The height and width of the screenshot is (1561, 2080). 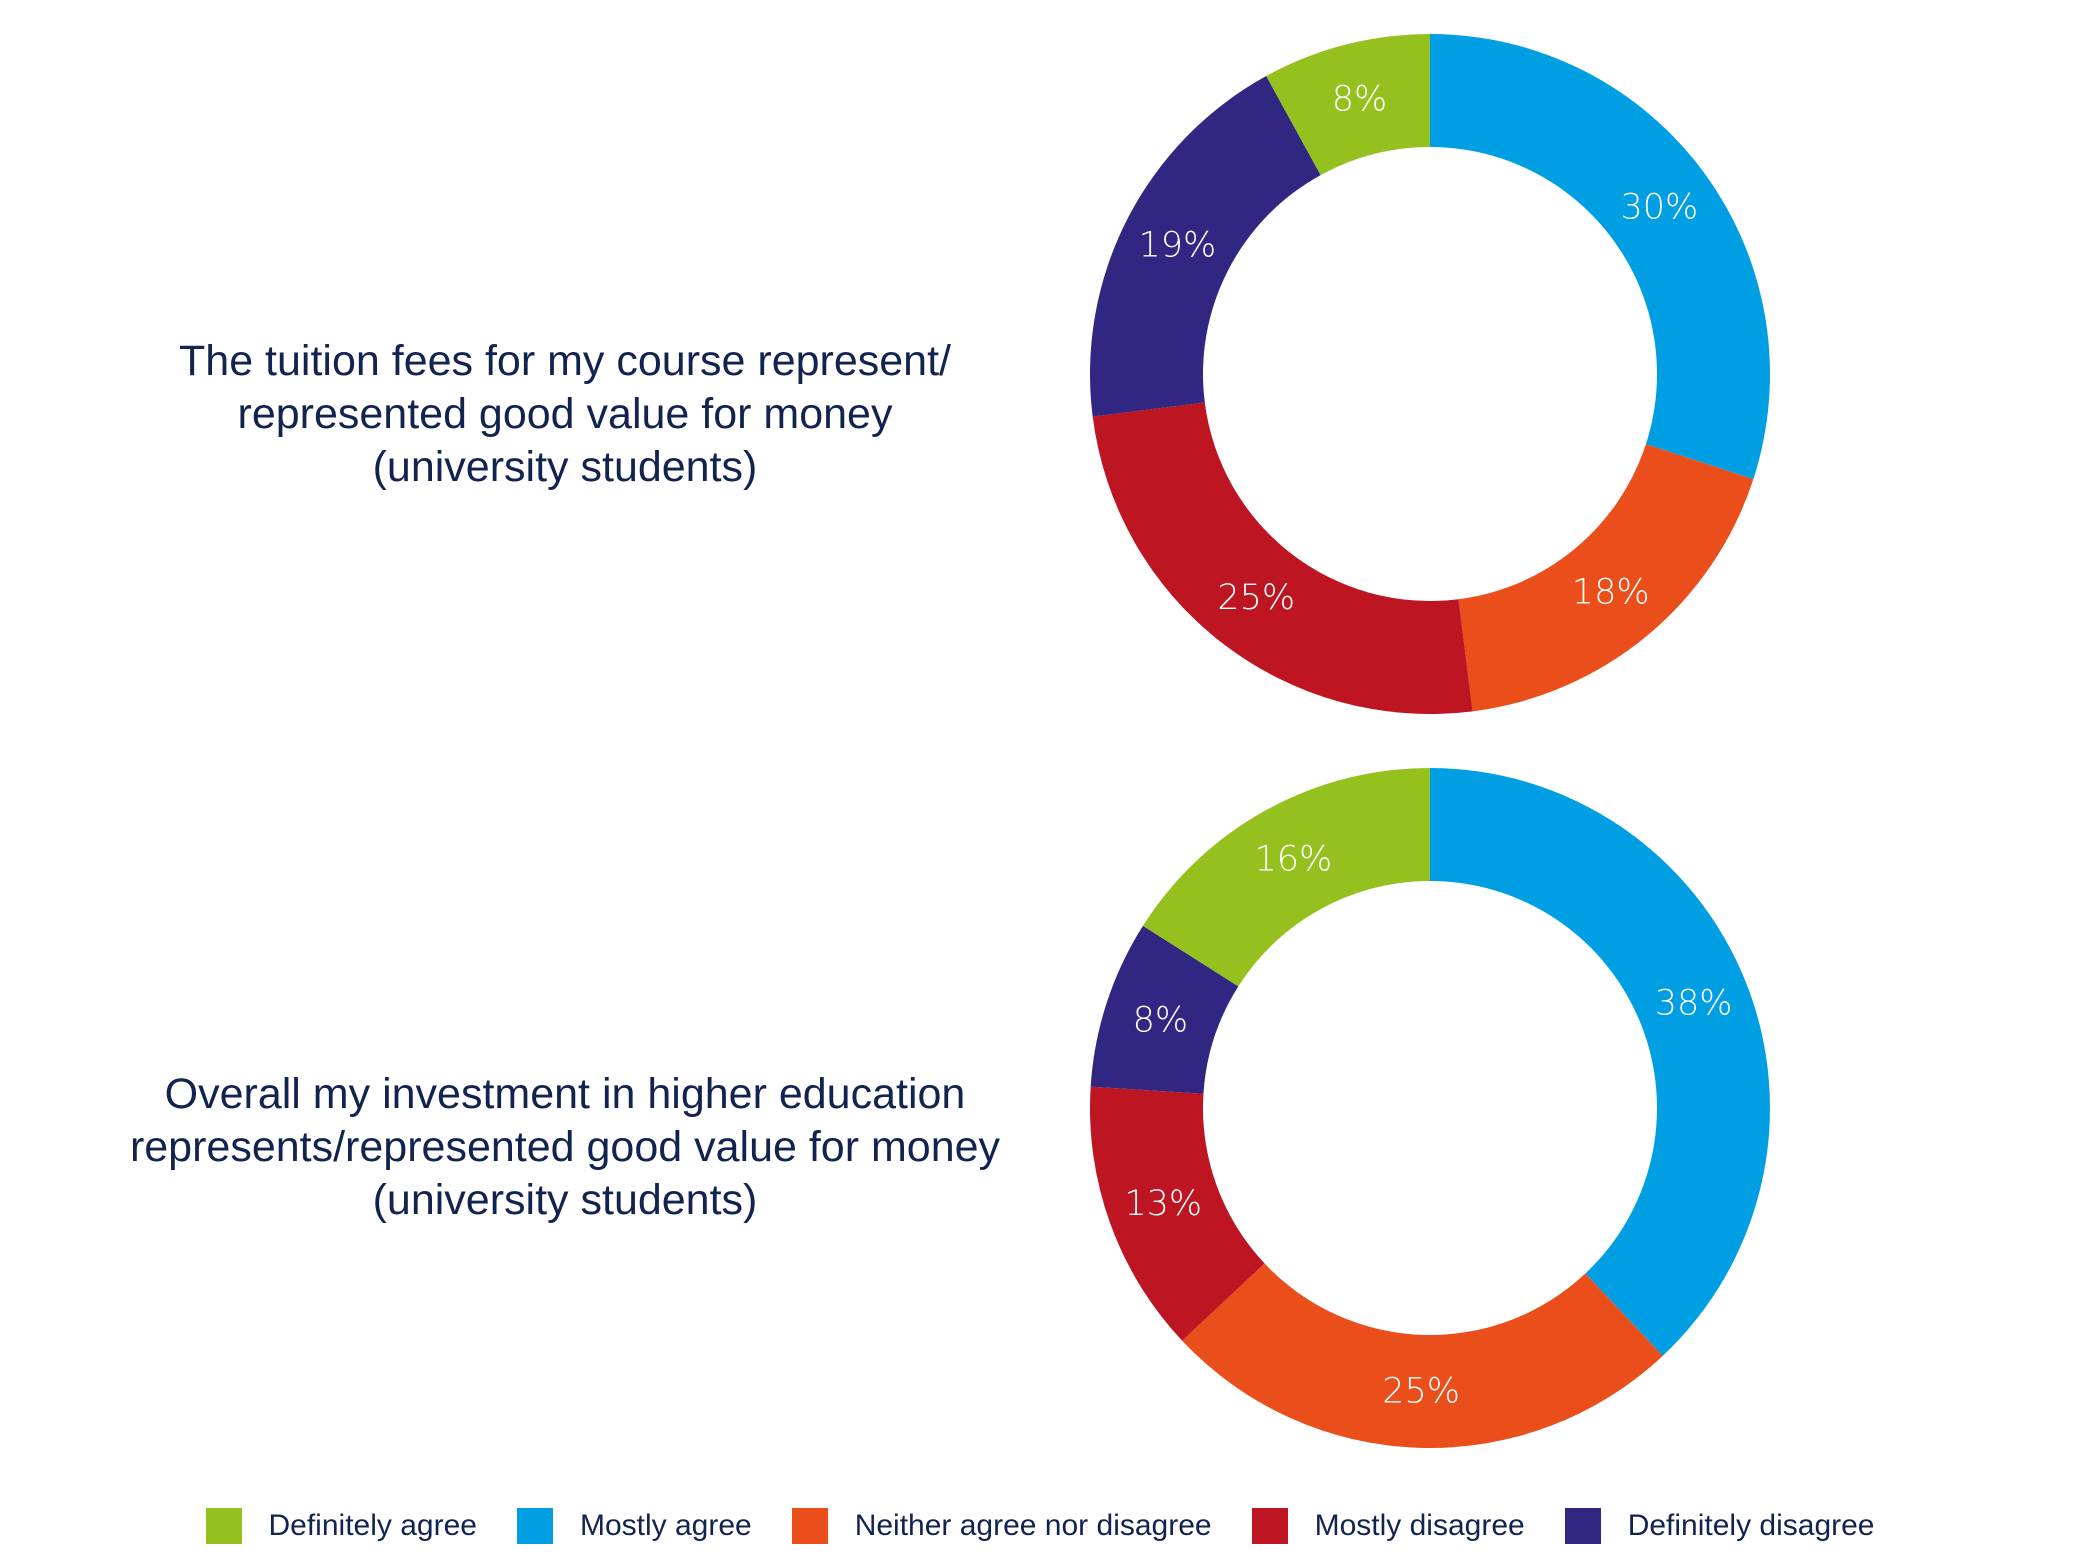 What do you see at coordinates (1163, 1204) in the screenshot?
I see `slice-label-mostly-disagree: 13%` at bounding box center [1163, 1204].